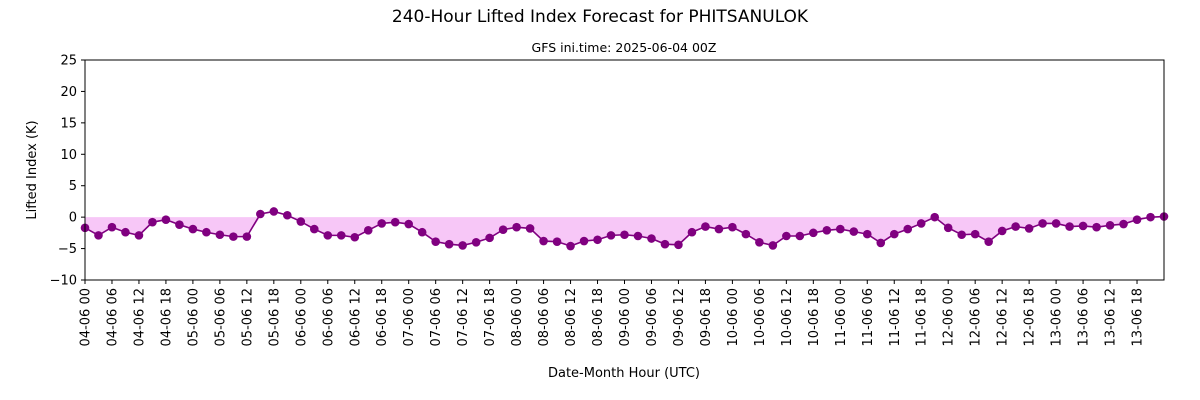 Image resolution: width=1200 pixels, height=400 pixels. Describe the element at coordinates (274, 317) in the screenshot. I see `x-tick-label: 05-06 18` at that location.